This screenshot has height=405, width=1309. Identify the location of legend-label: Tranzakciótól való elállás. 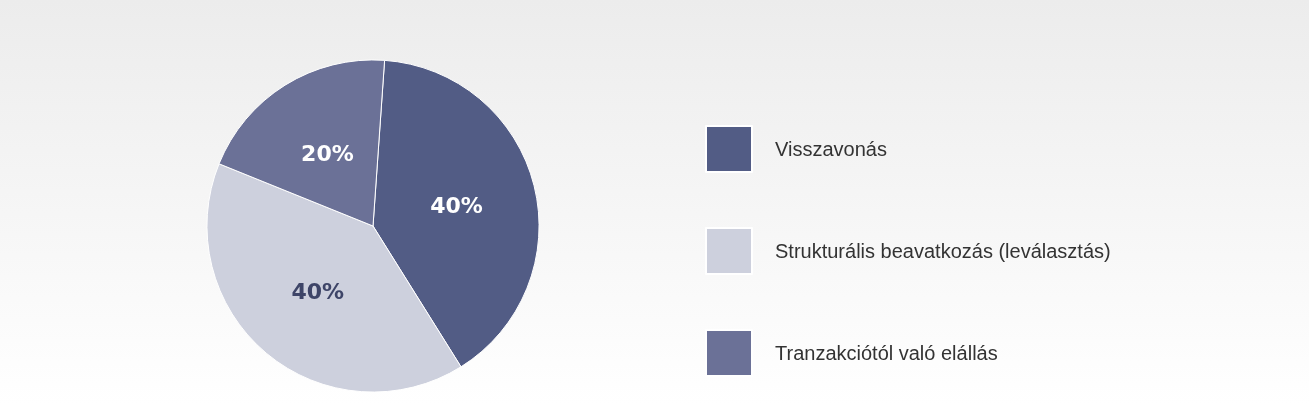
(886, 353).